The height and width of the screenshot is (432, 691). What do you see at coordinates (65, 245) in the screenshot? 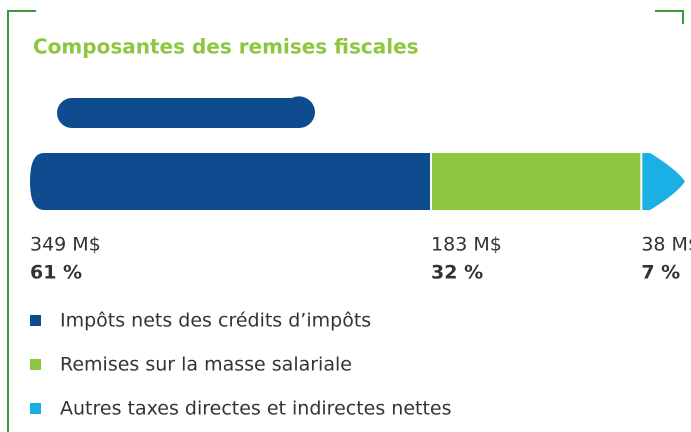
I see `value-label: 349 M$` at bounding box center [65, 245].